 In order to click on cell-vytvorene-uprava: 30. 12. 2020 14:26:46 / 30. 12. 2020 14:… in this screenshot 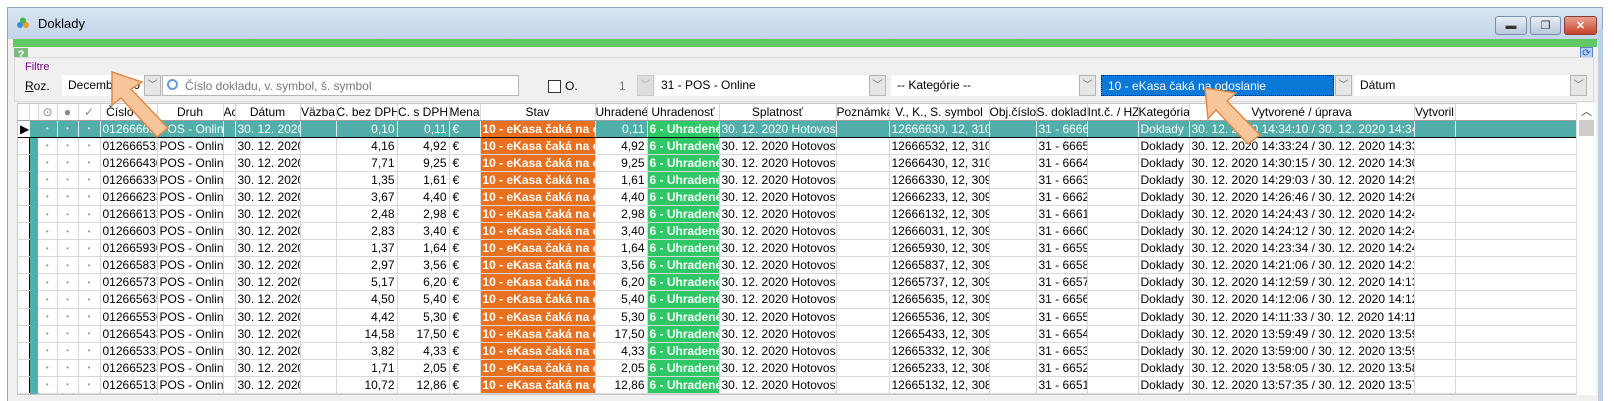, I will do `click(1302, 197)`.